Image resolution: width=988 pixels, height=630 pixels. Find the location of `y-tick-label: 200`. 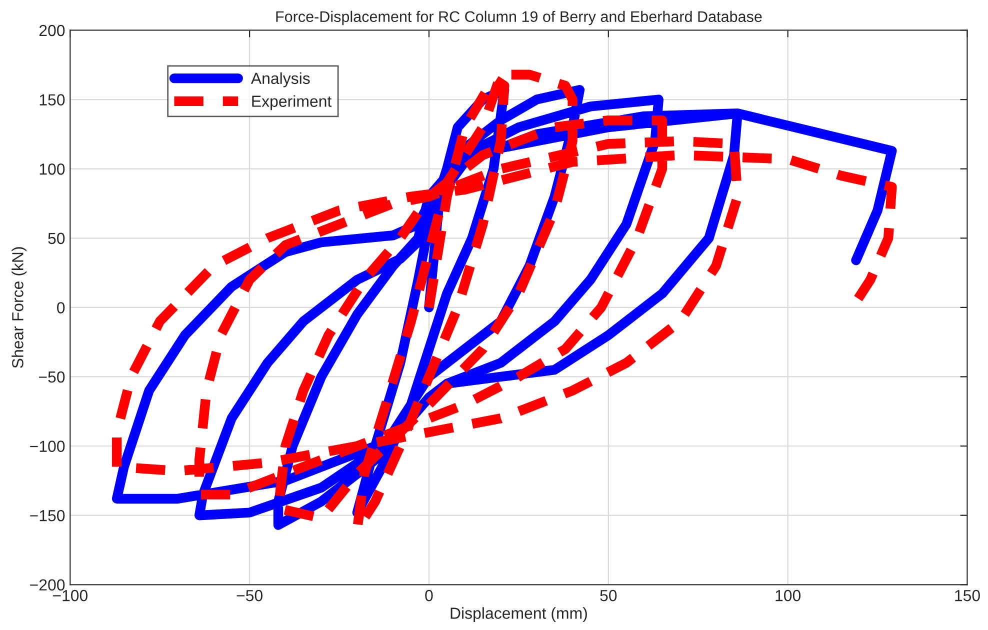

y-tick-label: 200 is located at coordinates (52, 30).